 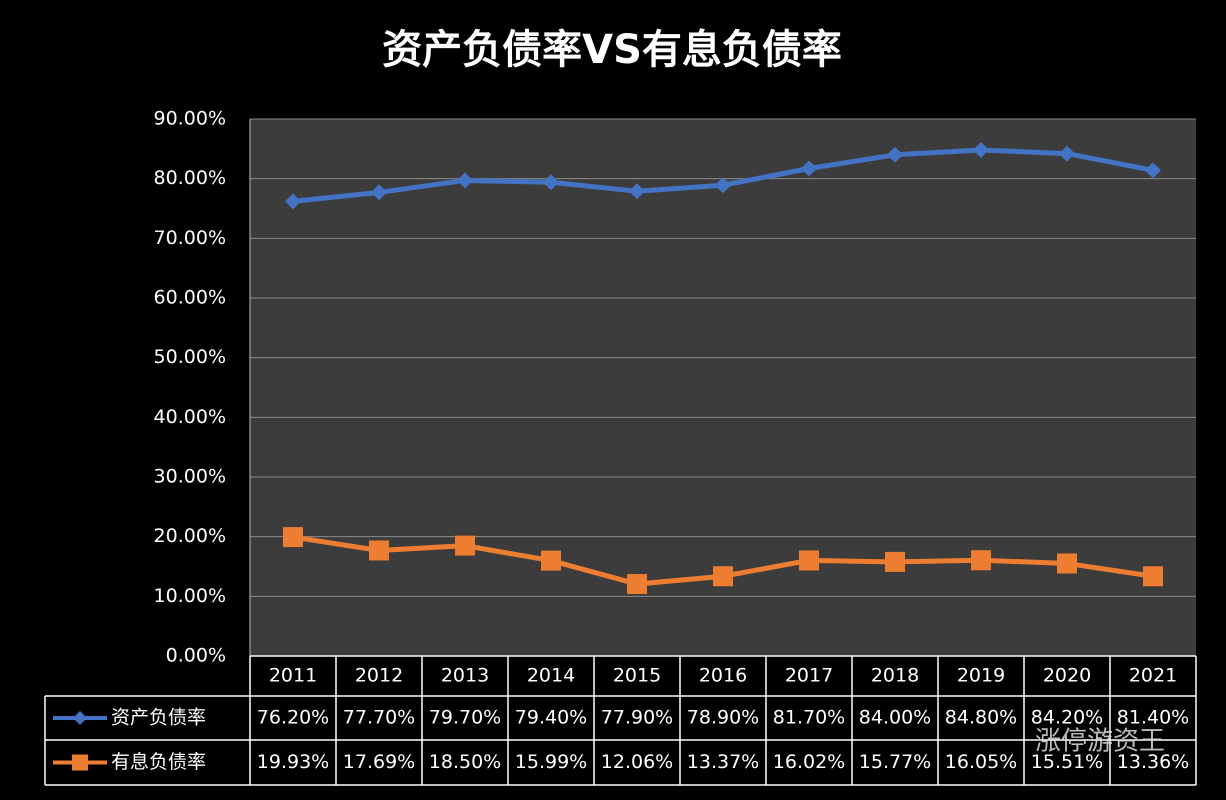 I want to click on x-tick-label: 2020, so click(x=1067, y=676).